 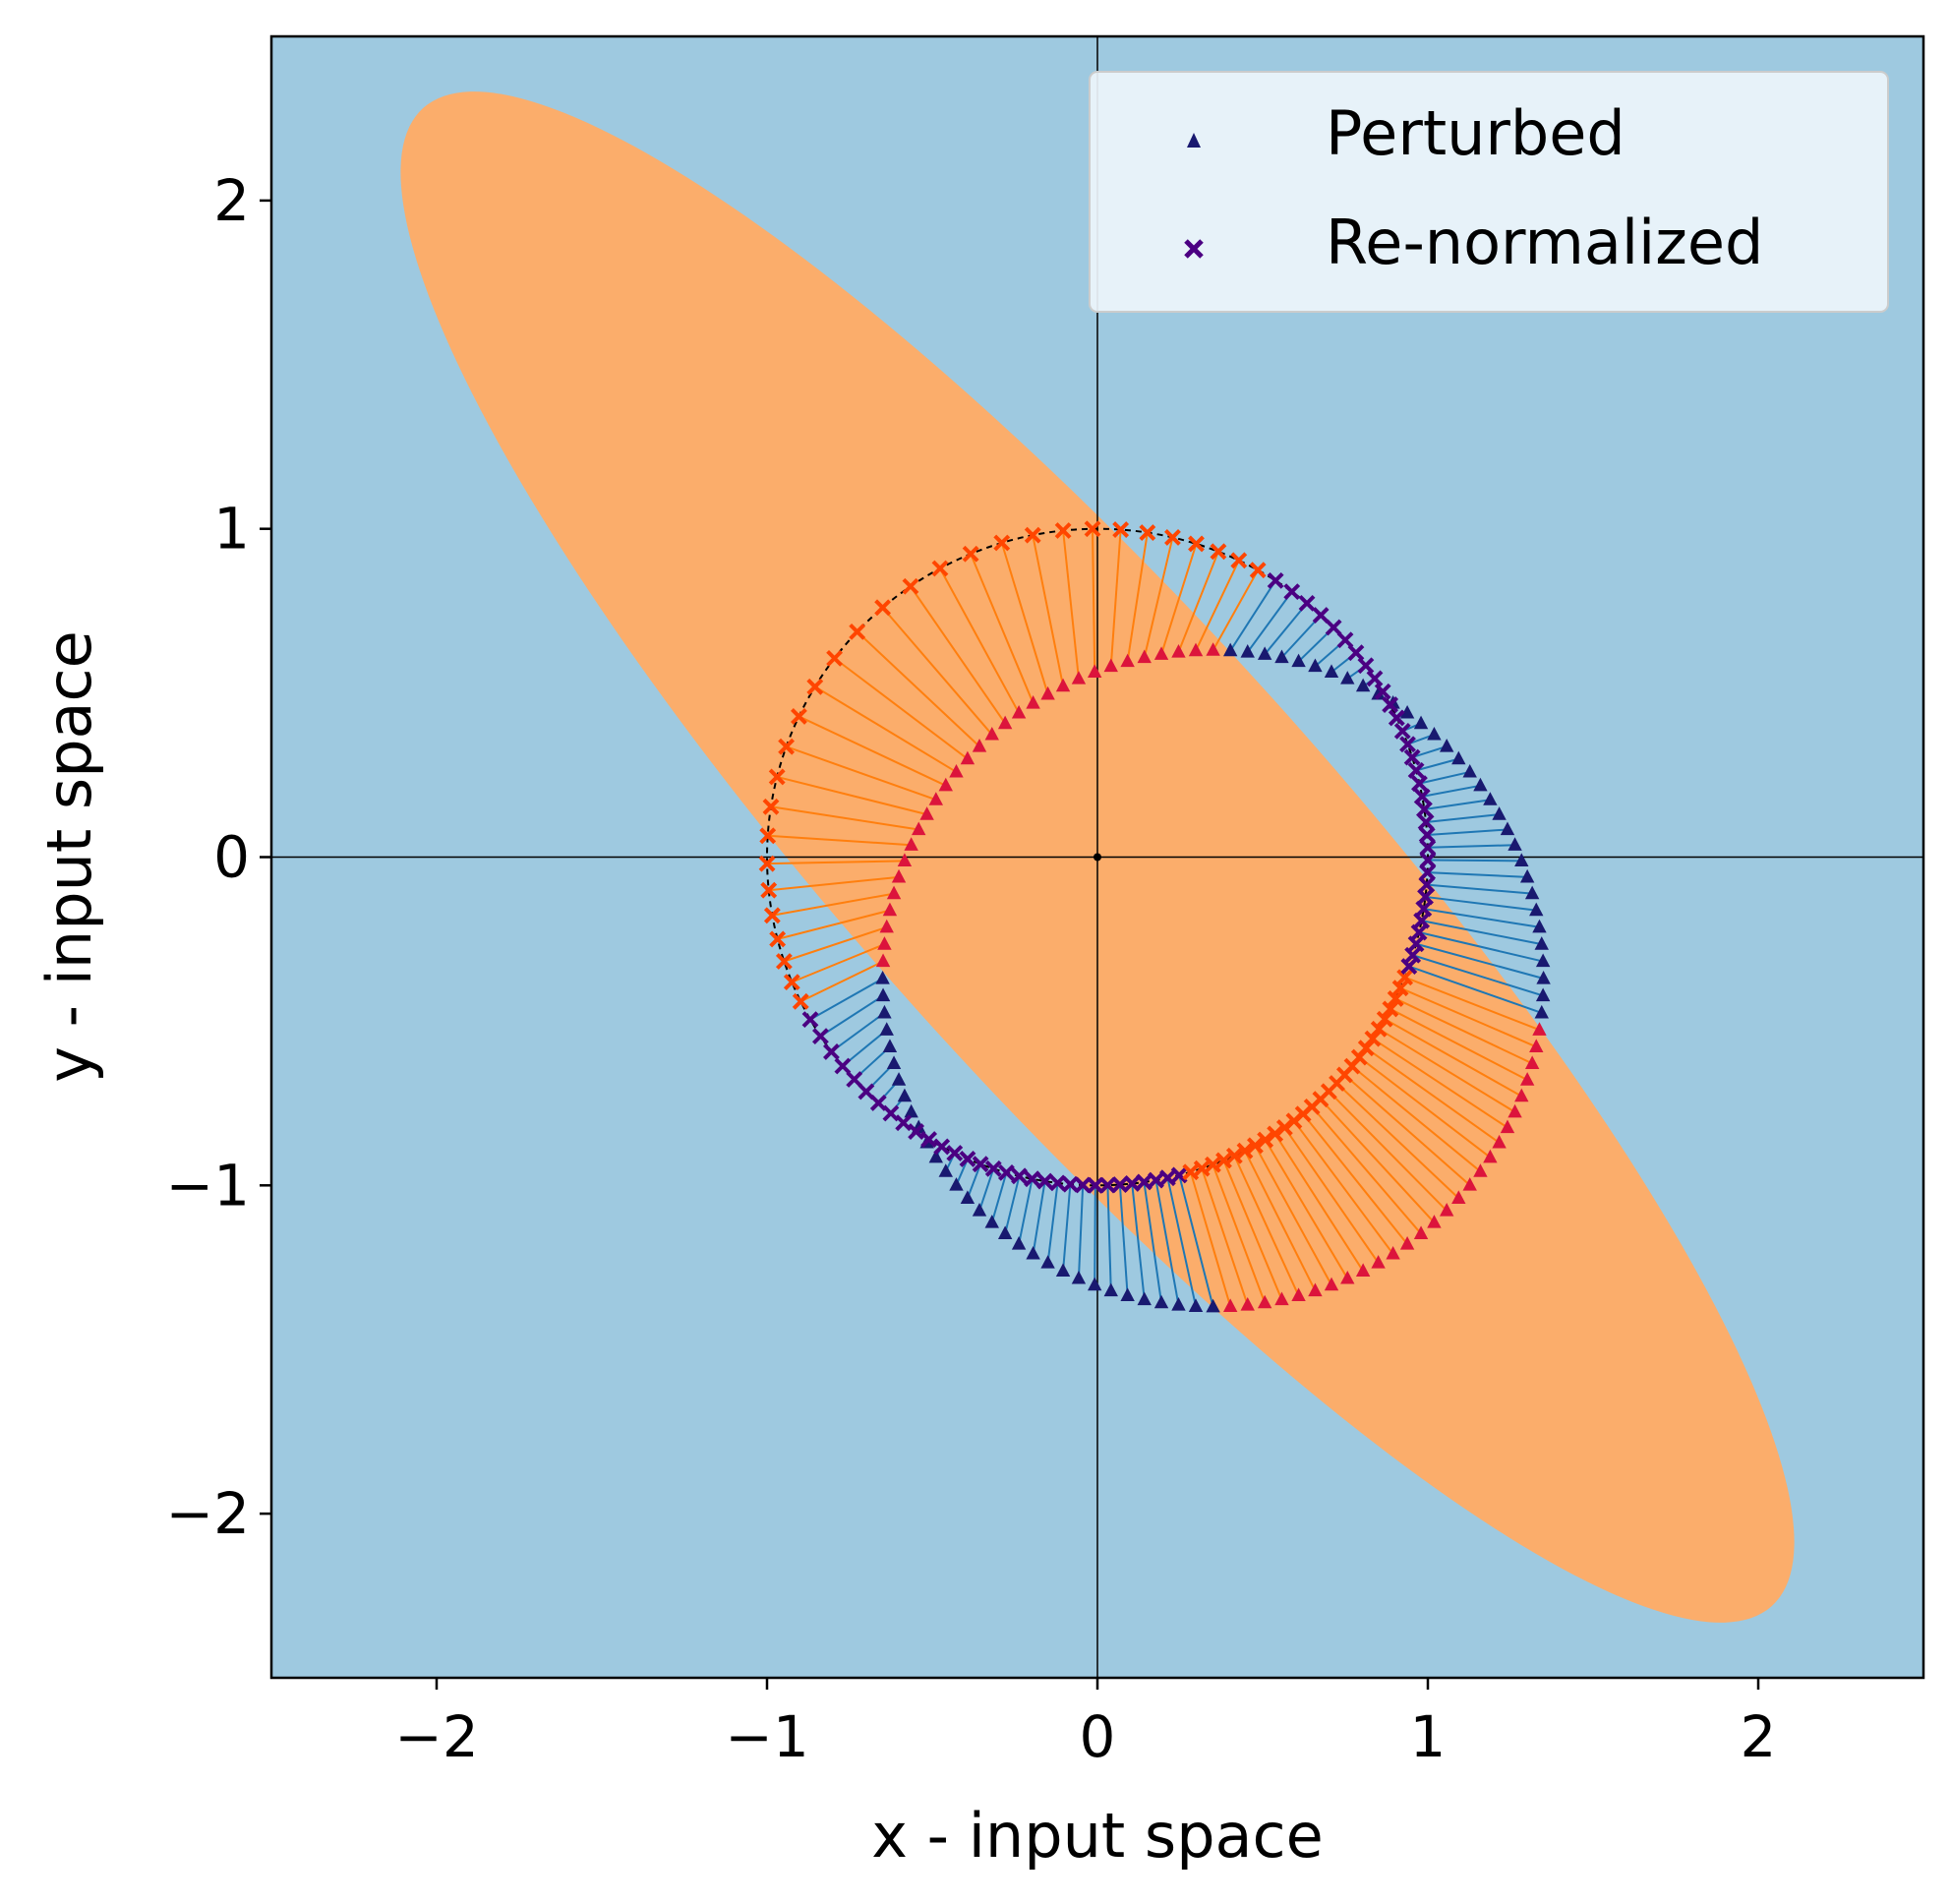 What do you see at coordinates (437, 1736) in the screenshot?
I see `x-tick-label: −2` at bounding box center [437, 1736].